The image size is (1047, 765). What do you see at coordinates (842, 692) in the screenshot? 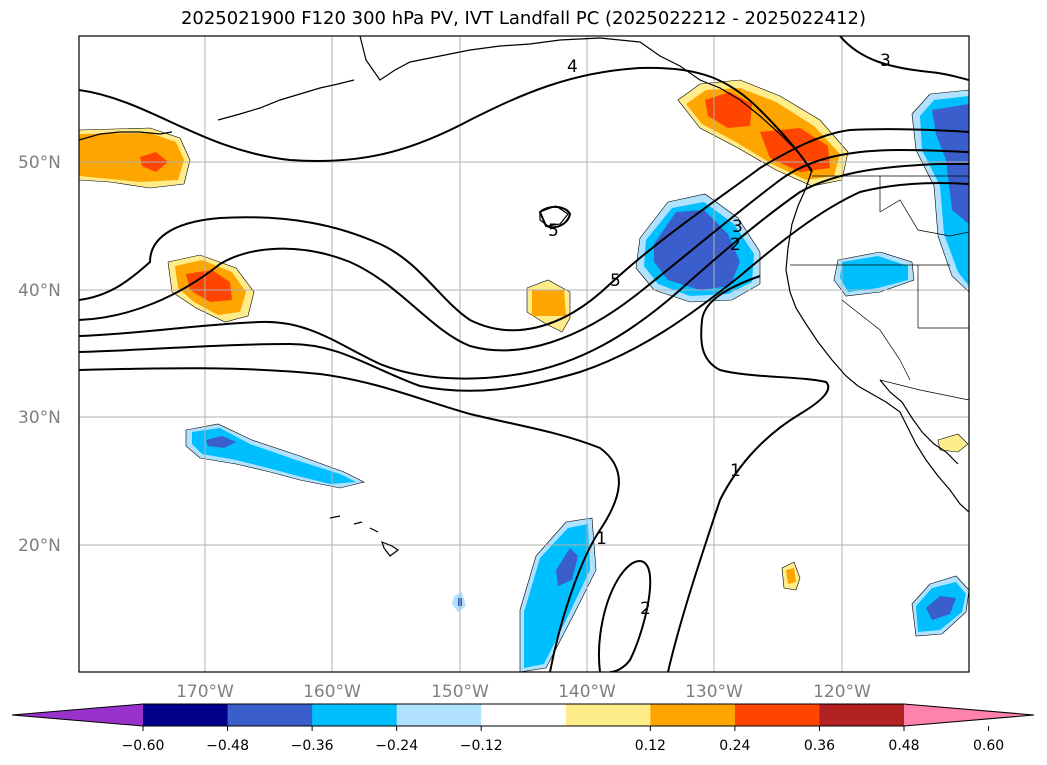
I see `lon-label-120w: 120°W` at bounding box center [842, 692].